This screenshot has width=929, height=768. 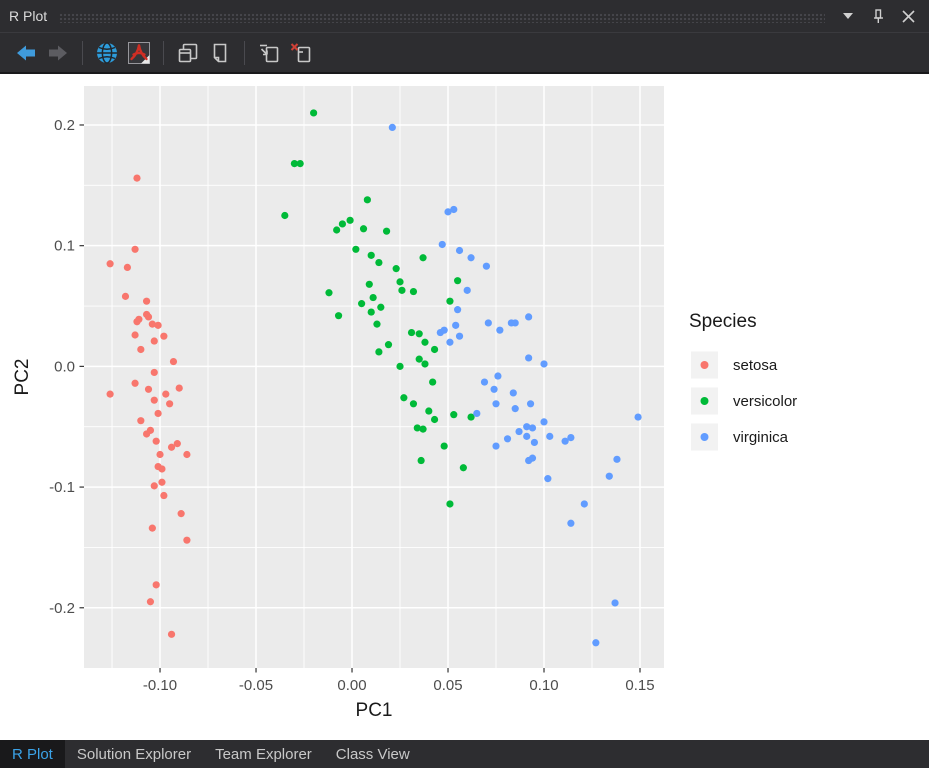 What do you see at coordinates (704, 437) in the screenshot?
I see `legend-key-dot-virginica` at bounding box center [704, 437].